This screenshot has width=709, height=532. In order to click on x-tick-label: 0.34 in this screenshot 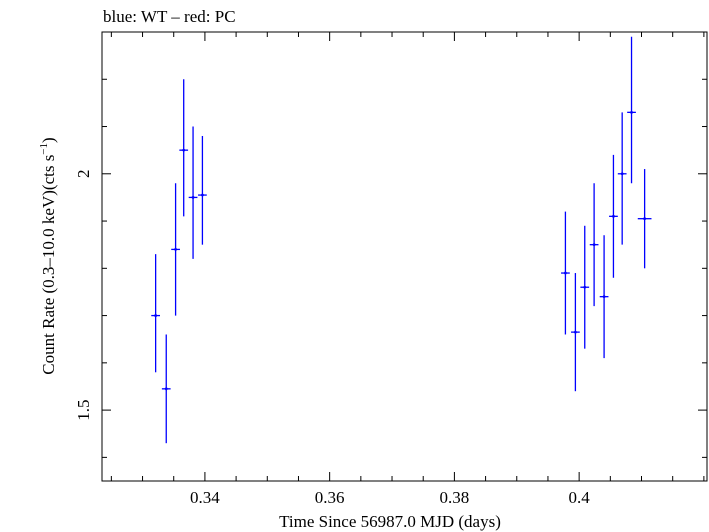, I will do `click(205, 497)`.